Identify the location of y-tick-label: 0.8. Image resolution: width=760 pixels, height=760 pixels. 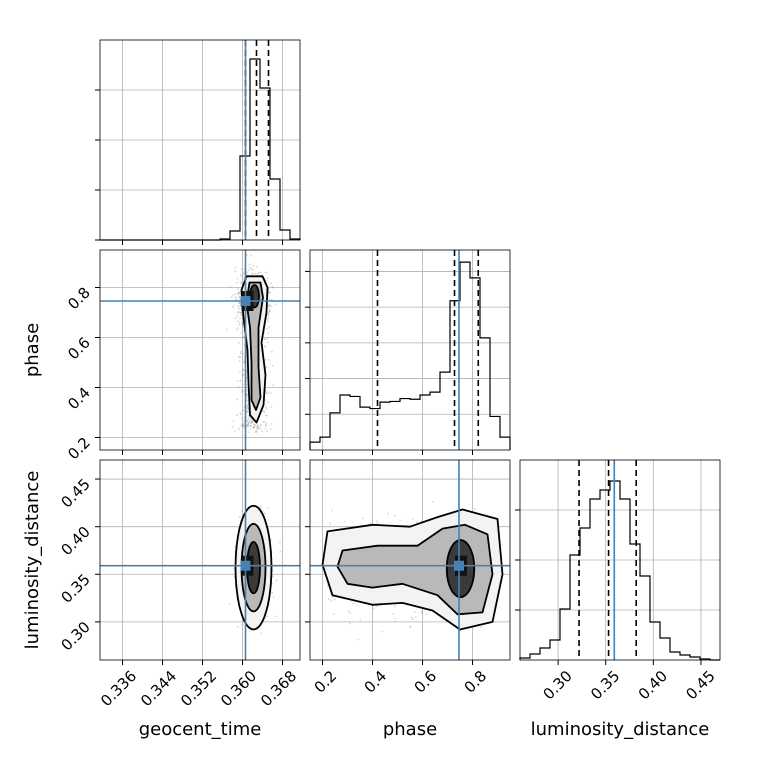
(79, 299).